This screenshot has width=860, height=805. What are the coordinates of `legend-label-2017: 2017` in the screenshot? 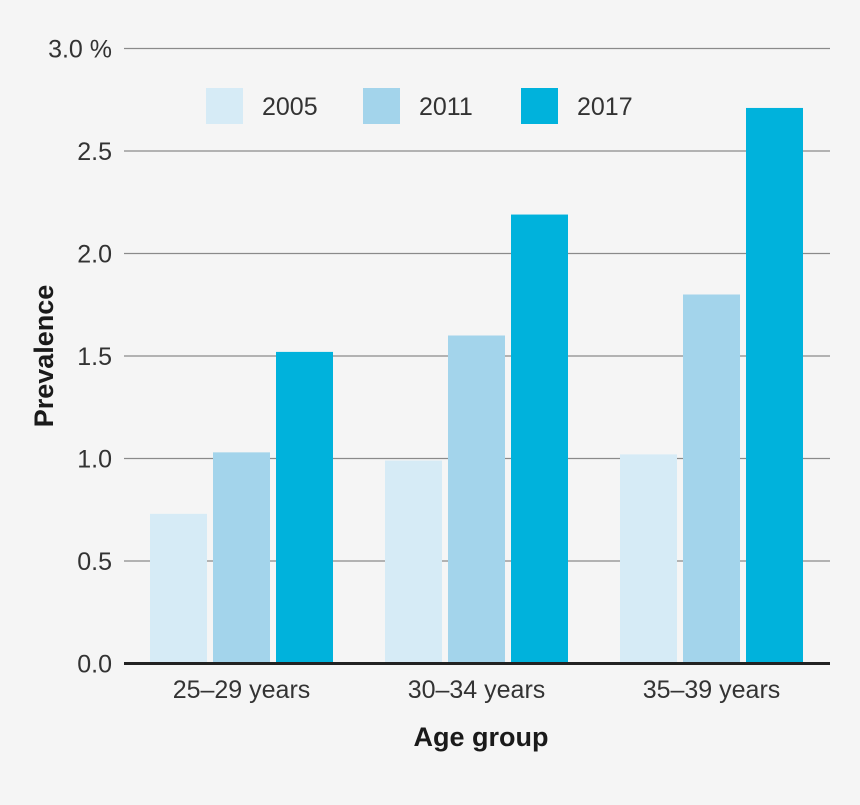 It's located at (605, 107).